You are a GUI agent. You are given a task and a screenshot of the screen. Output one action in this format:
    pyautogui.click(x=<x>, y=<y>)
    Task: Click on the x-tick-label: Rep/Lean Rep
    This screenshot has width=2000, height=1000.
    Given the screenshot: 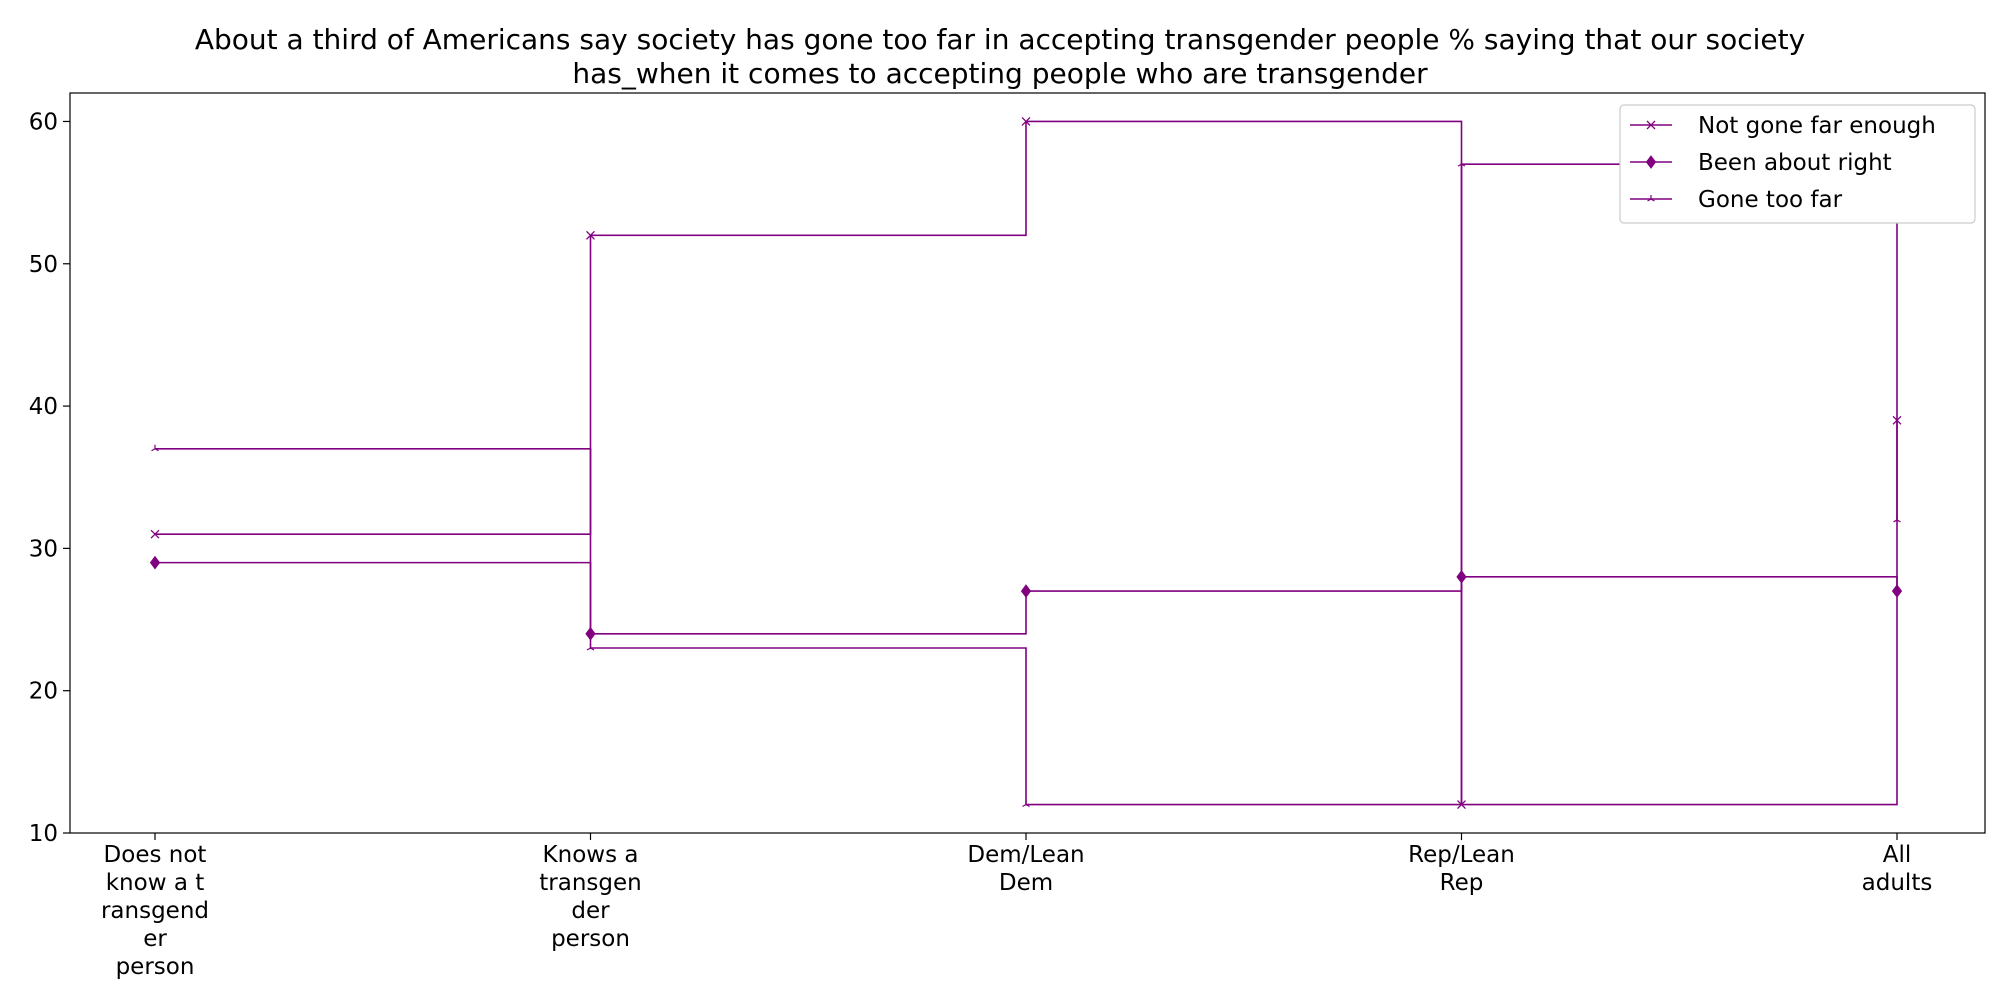 What is the action you would take?
    pyautogui.click(x=1461, y=869)
    